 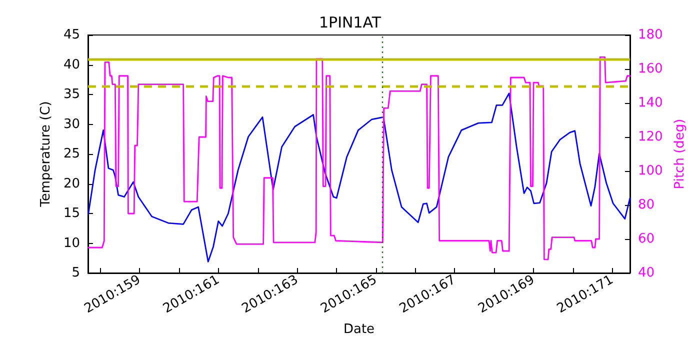 What do you see at coordinates (71, 64) in the screenshot?
I see `y-tick-label: 40` at bounding box center [71, 64].